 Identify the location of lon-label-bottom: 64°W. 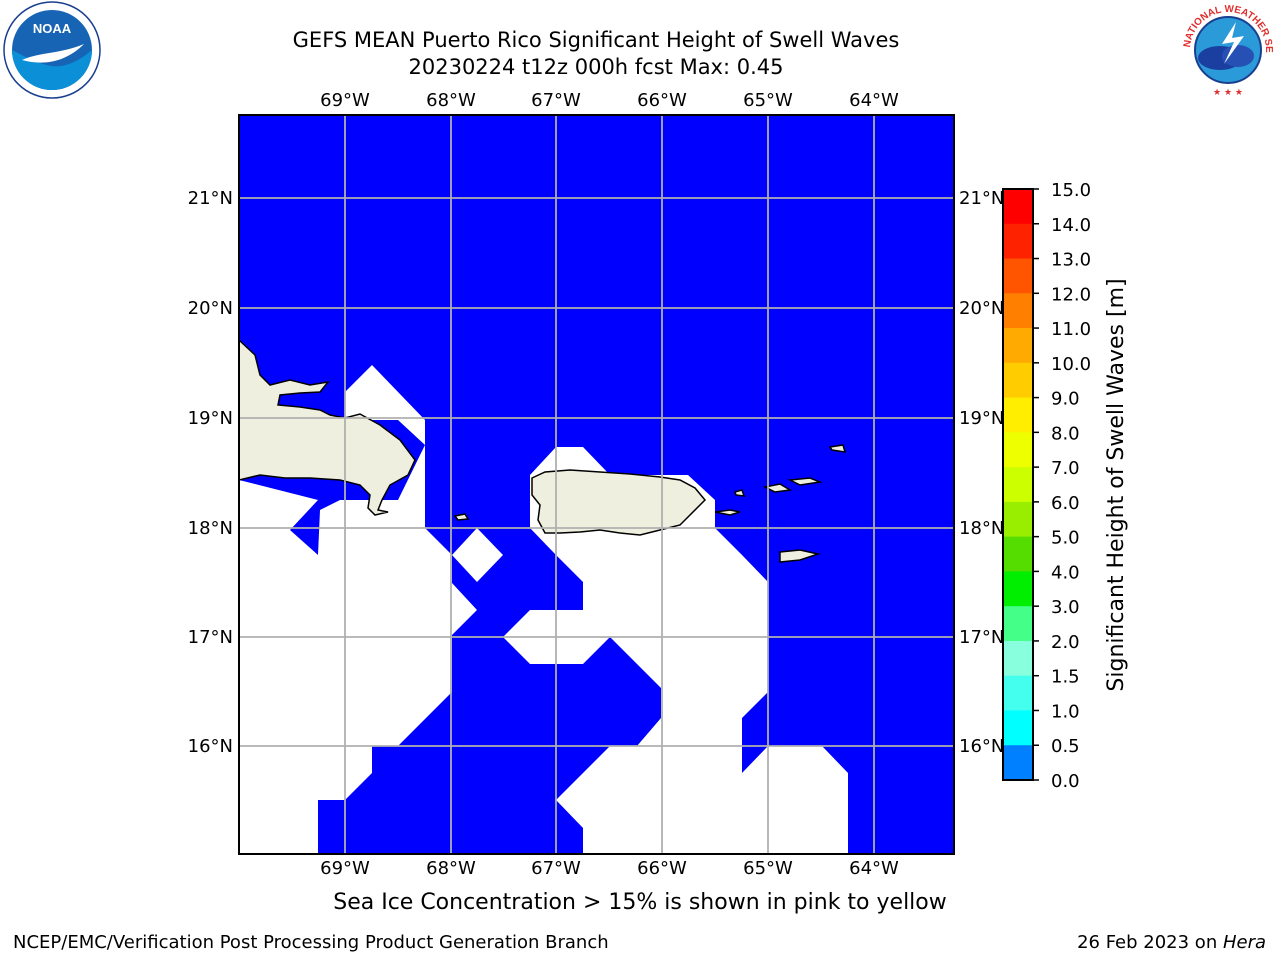
(874, 868).